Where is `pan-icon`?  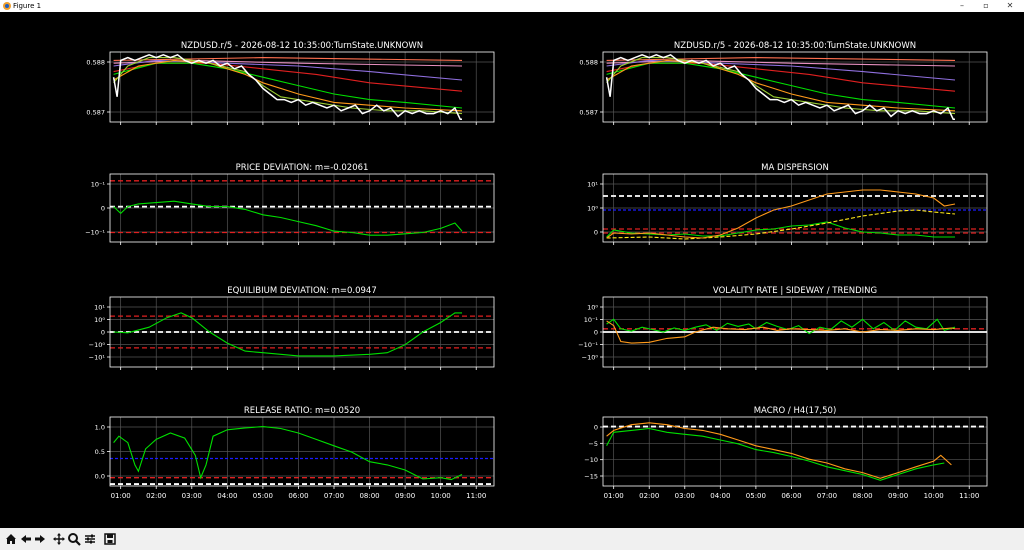
pan-icon is located at coordinates (59, 539).